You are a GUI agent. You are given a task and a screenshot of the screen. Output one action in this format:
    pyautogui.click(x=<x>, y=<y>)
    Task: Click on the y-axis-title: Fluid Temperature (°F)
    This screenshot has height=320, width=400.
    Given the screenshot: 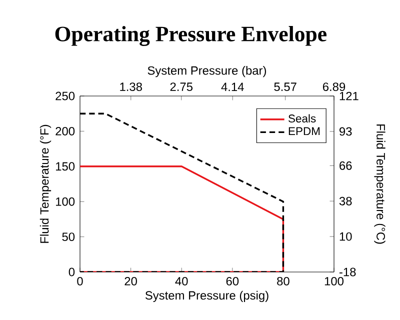 What is the action you would take?
    pyautogui.click(x=46, y=183)
    